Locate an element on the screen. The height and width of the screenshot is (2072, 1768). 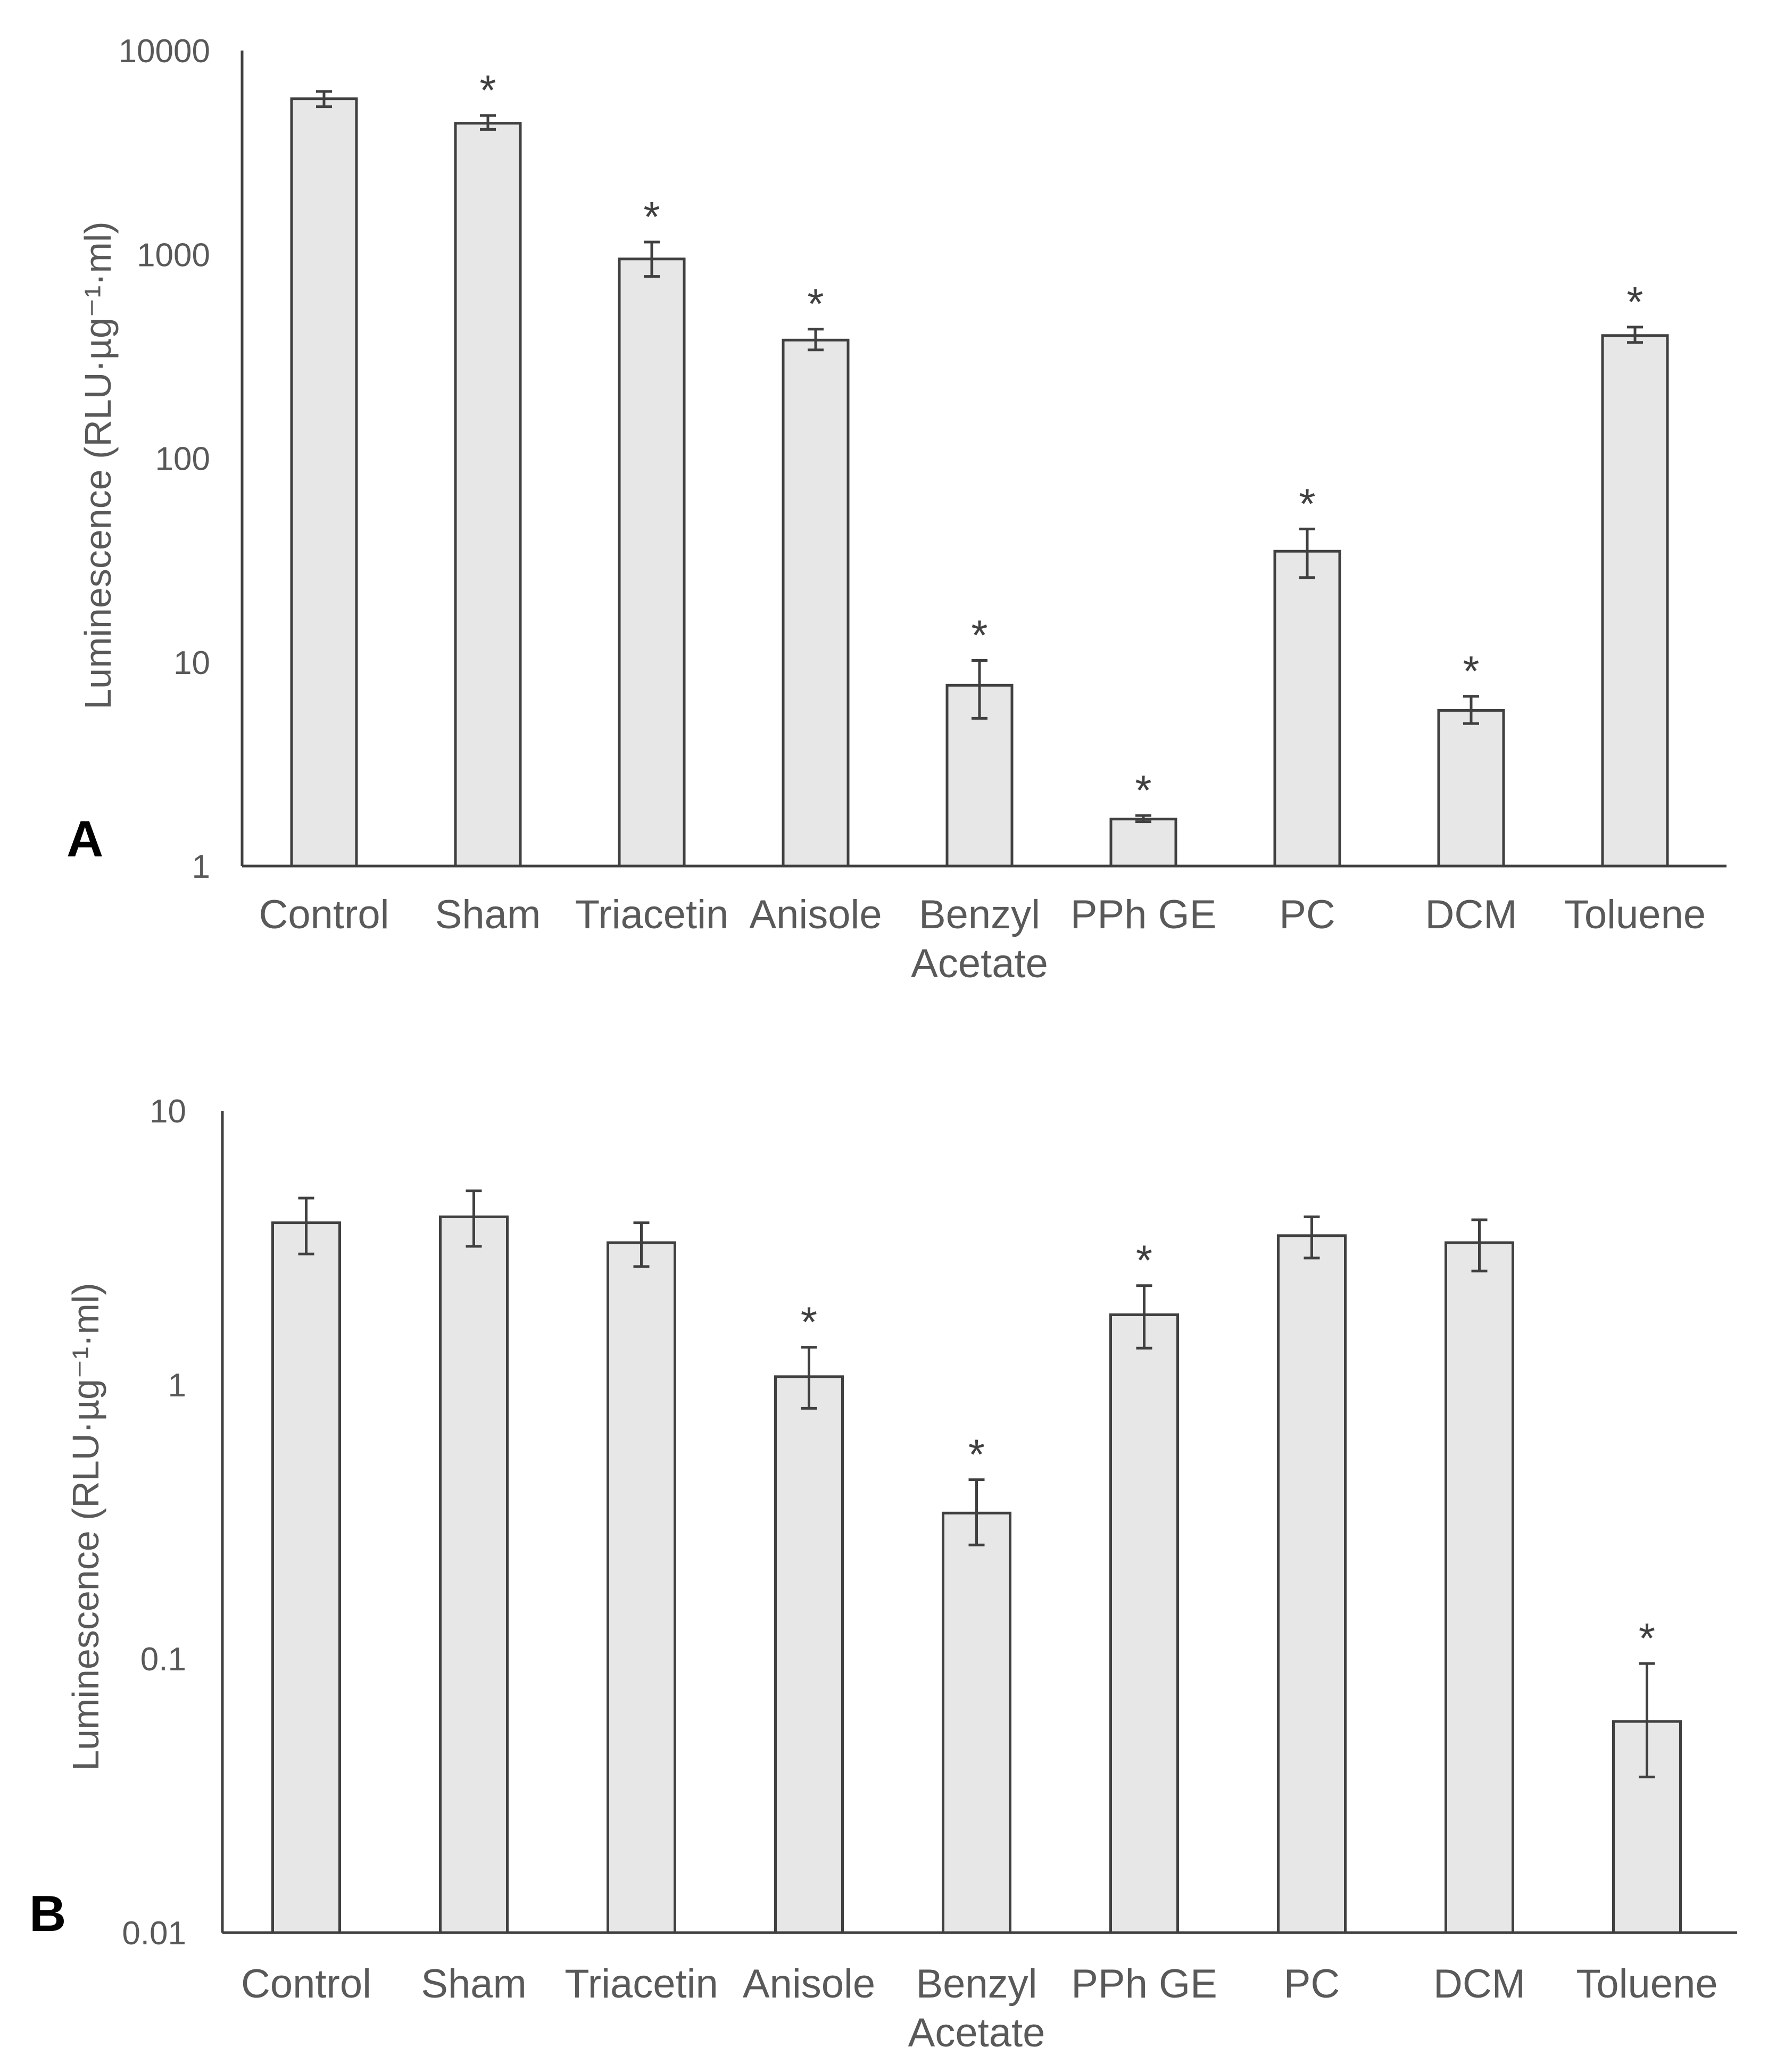
panel-a-ylabel: Luminescence (RLU·µg⁻¹·ml) is located at coordinates (98, 465).